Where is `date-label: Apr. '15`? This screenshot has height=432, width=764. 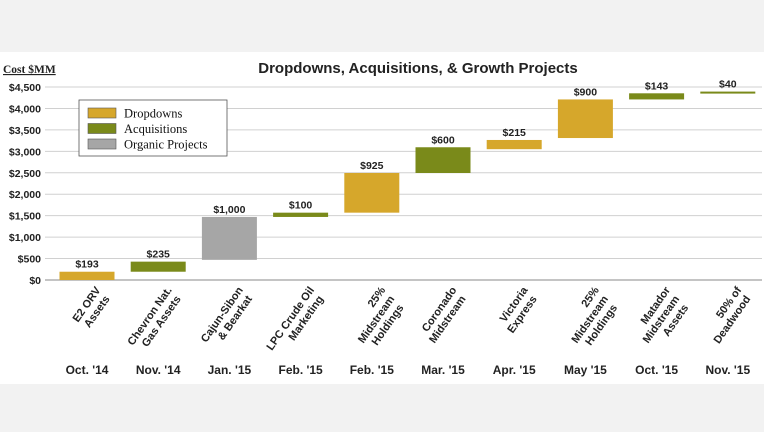
date-label: Apr. '15 is located at coordinates (514, 370).